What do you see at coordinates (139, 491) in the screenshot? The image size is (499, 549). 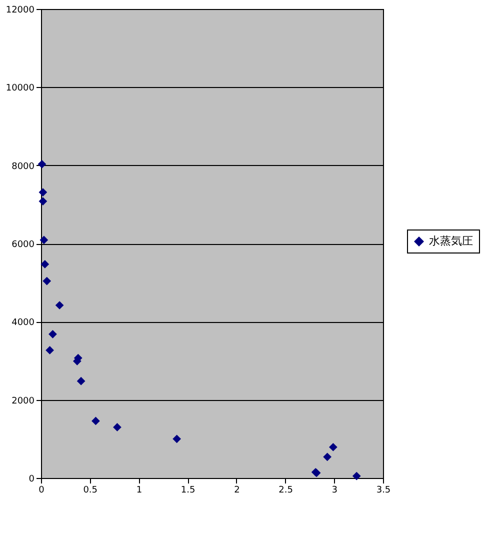 I see `x-tick-label: 1` at bounding box center [139, 491].